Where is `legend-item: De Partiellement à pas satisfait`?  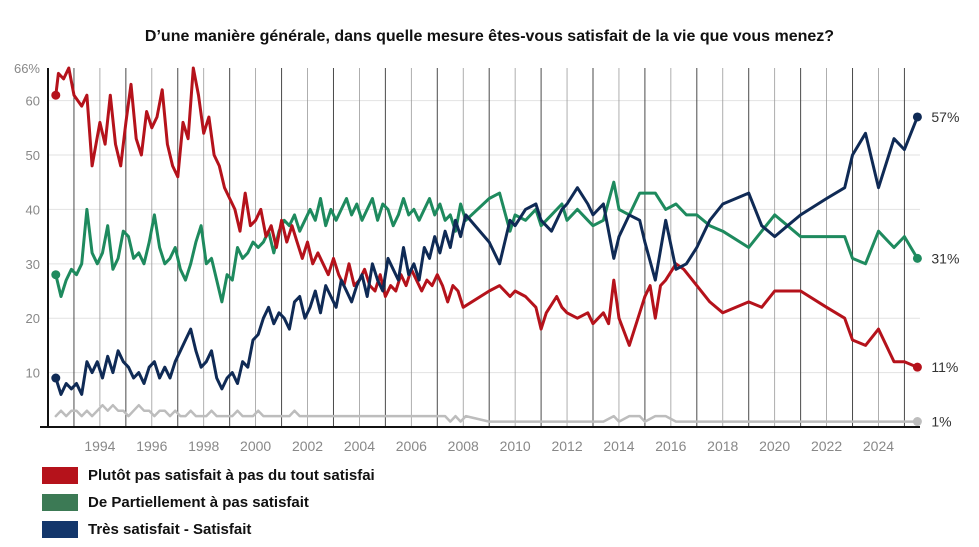
legend-item: De Partiellement à pas satisfait is located at coordinates (208, 502).